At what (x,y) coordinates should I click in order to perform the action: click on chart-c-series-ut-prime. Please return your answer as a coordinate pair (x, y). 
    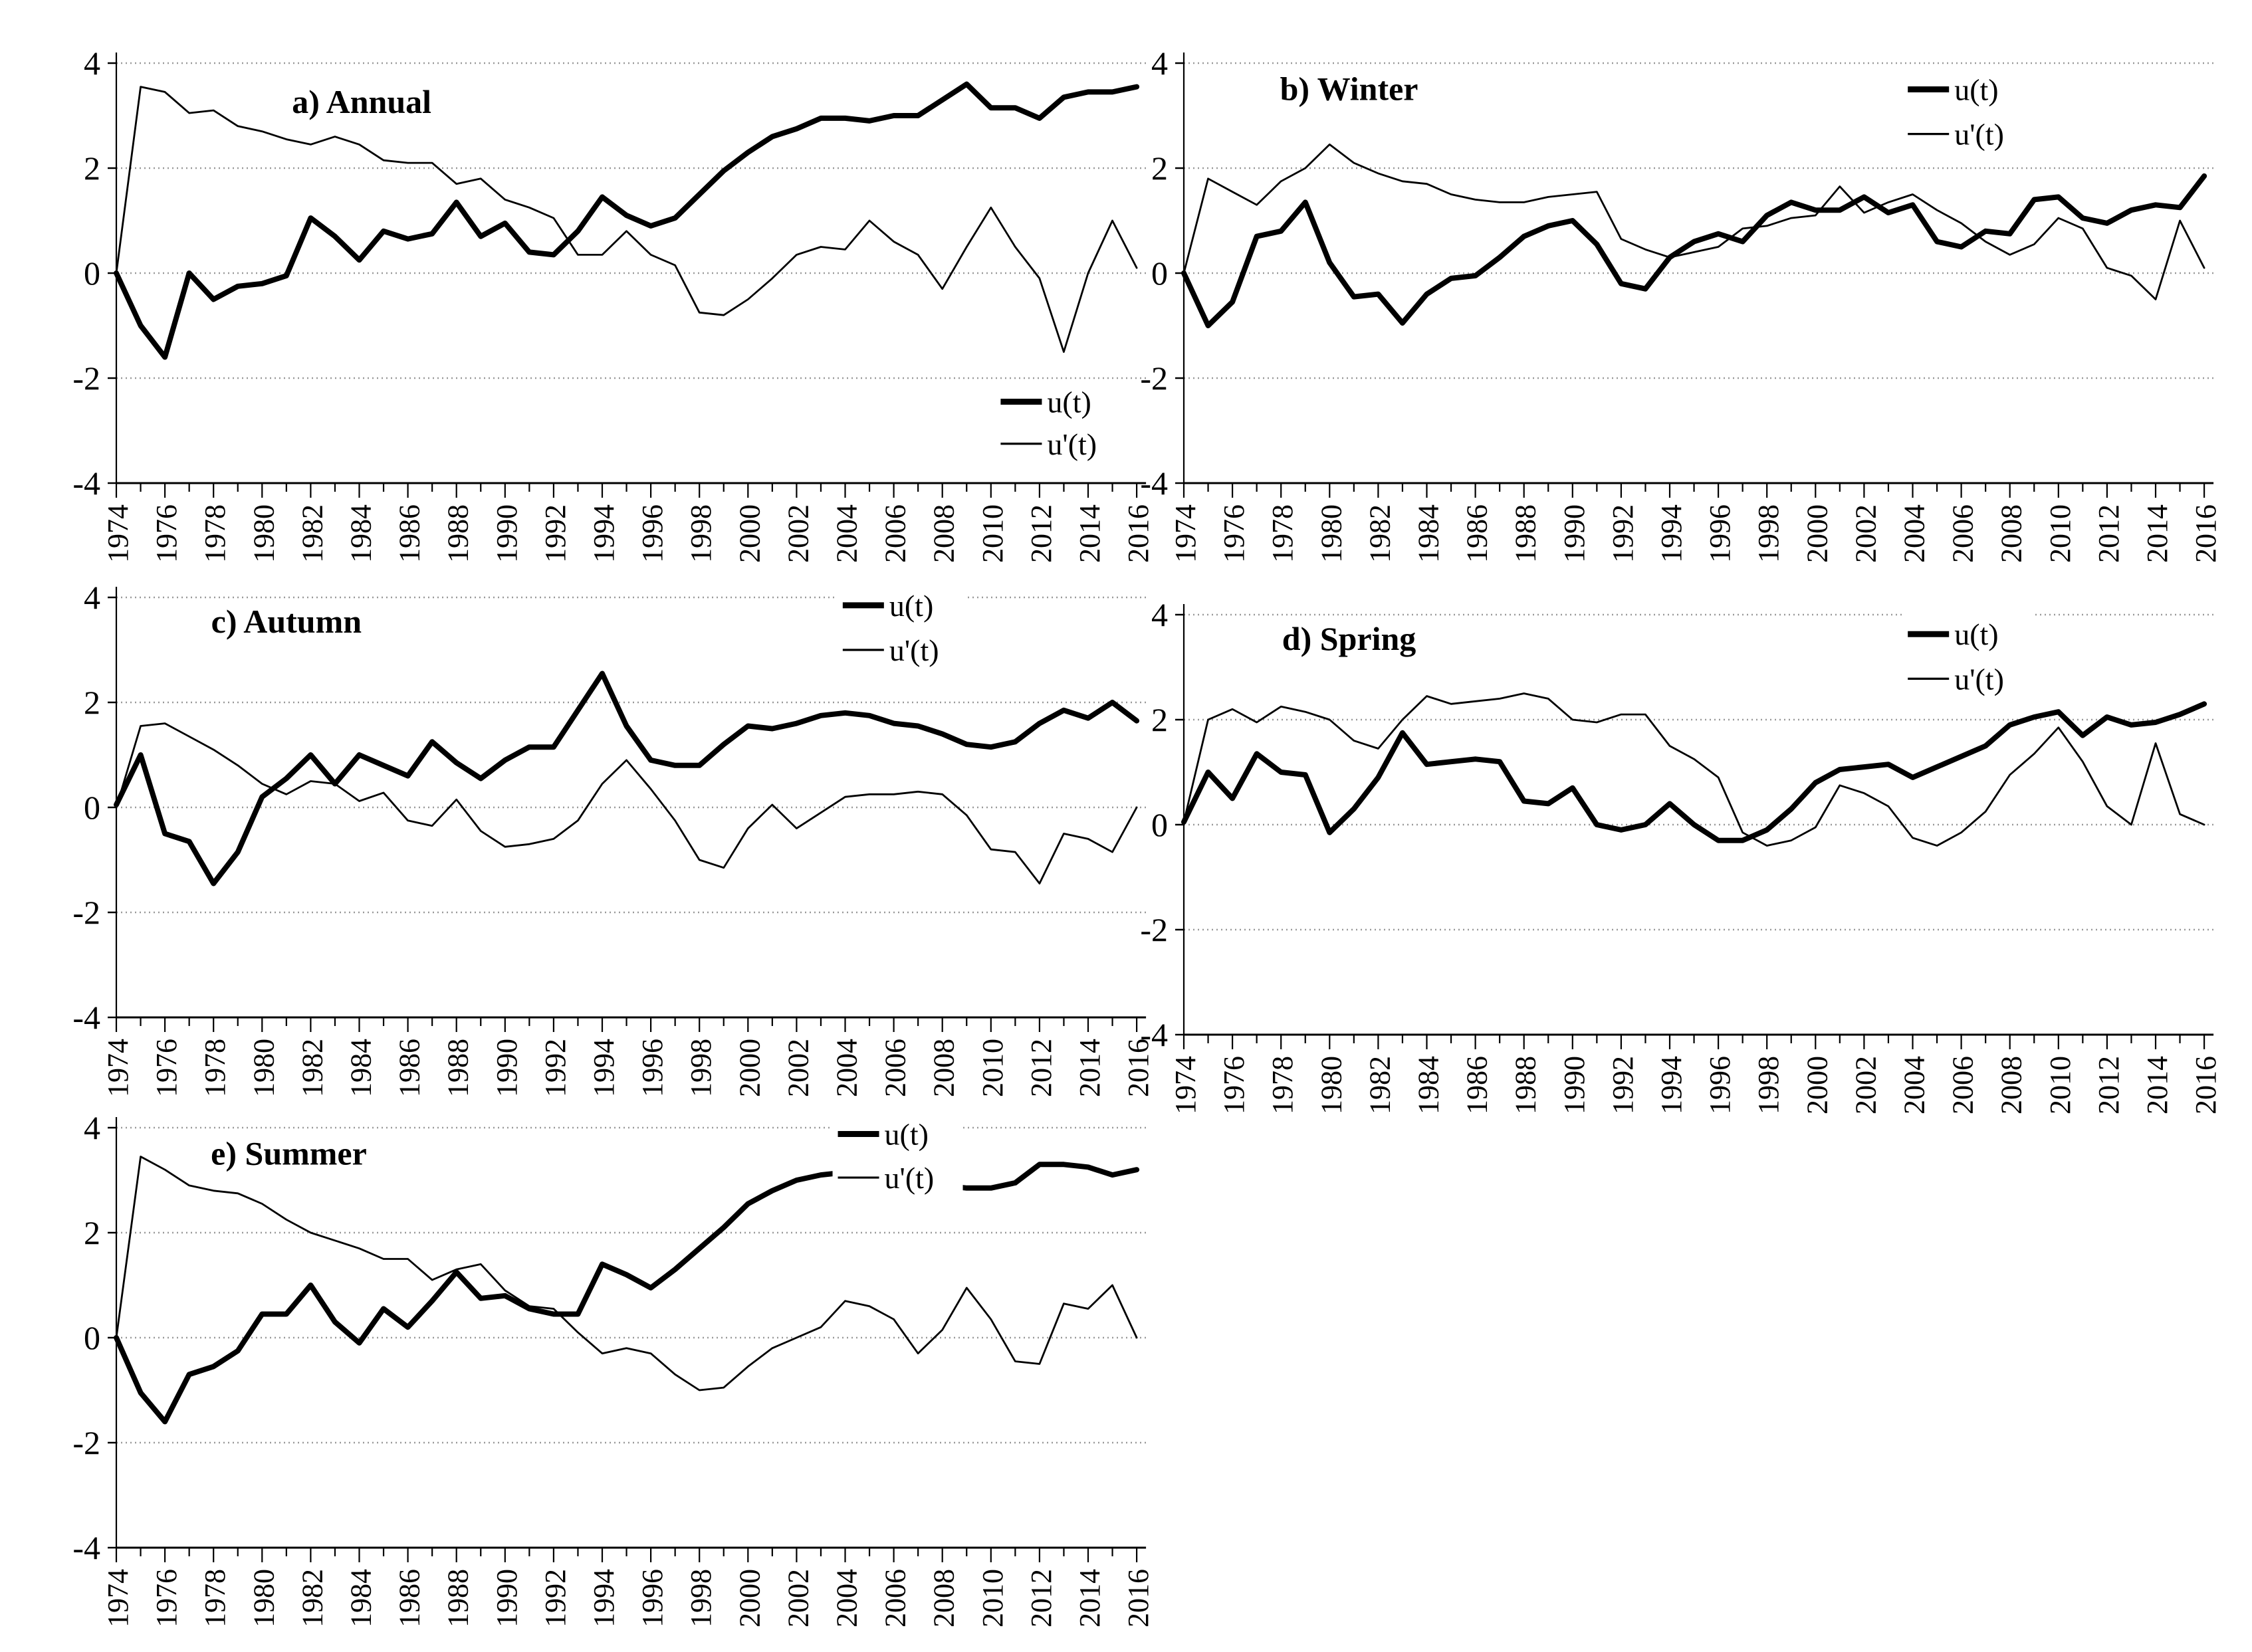
    Looking at the image, I should click on (626, 803).